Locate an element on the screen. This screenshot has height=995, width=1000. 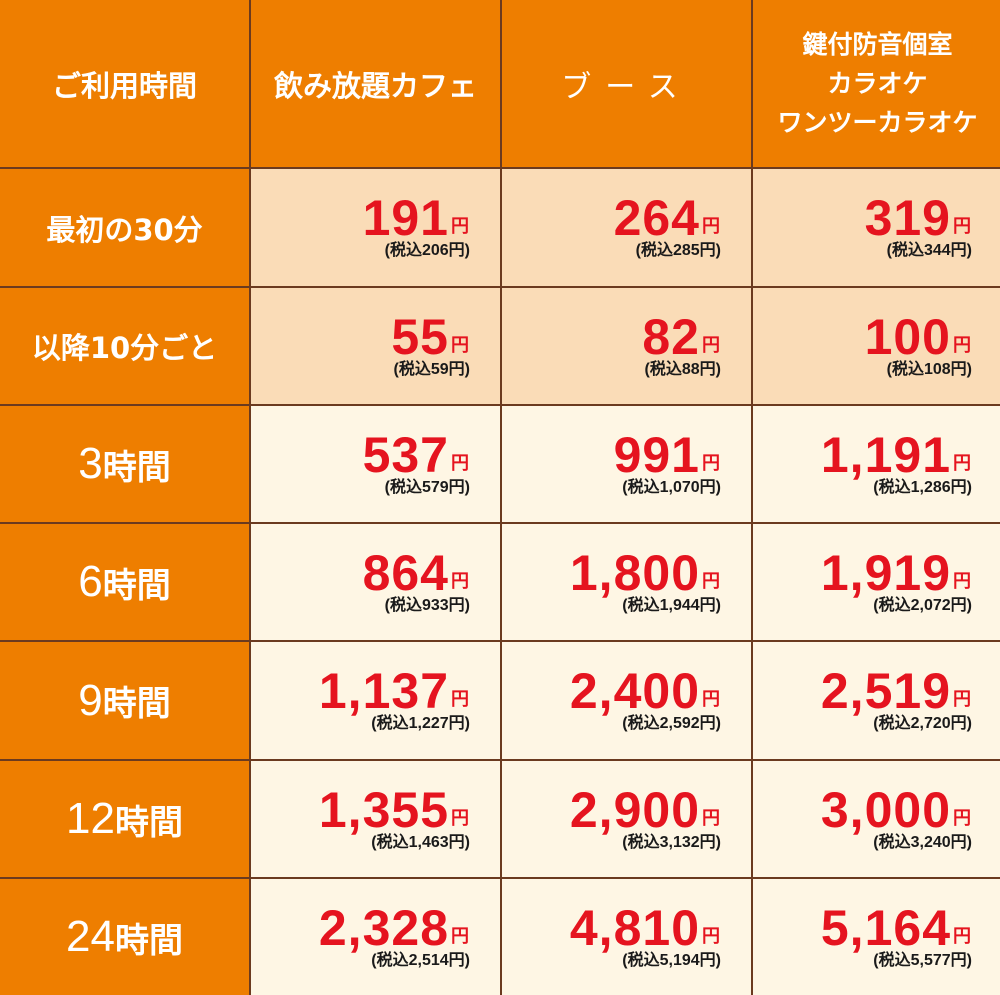
price-amount: 264 is located at coordinates (656, 218).